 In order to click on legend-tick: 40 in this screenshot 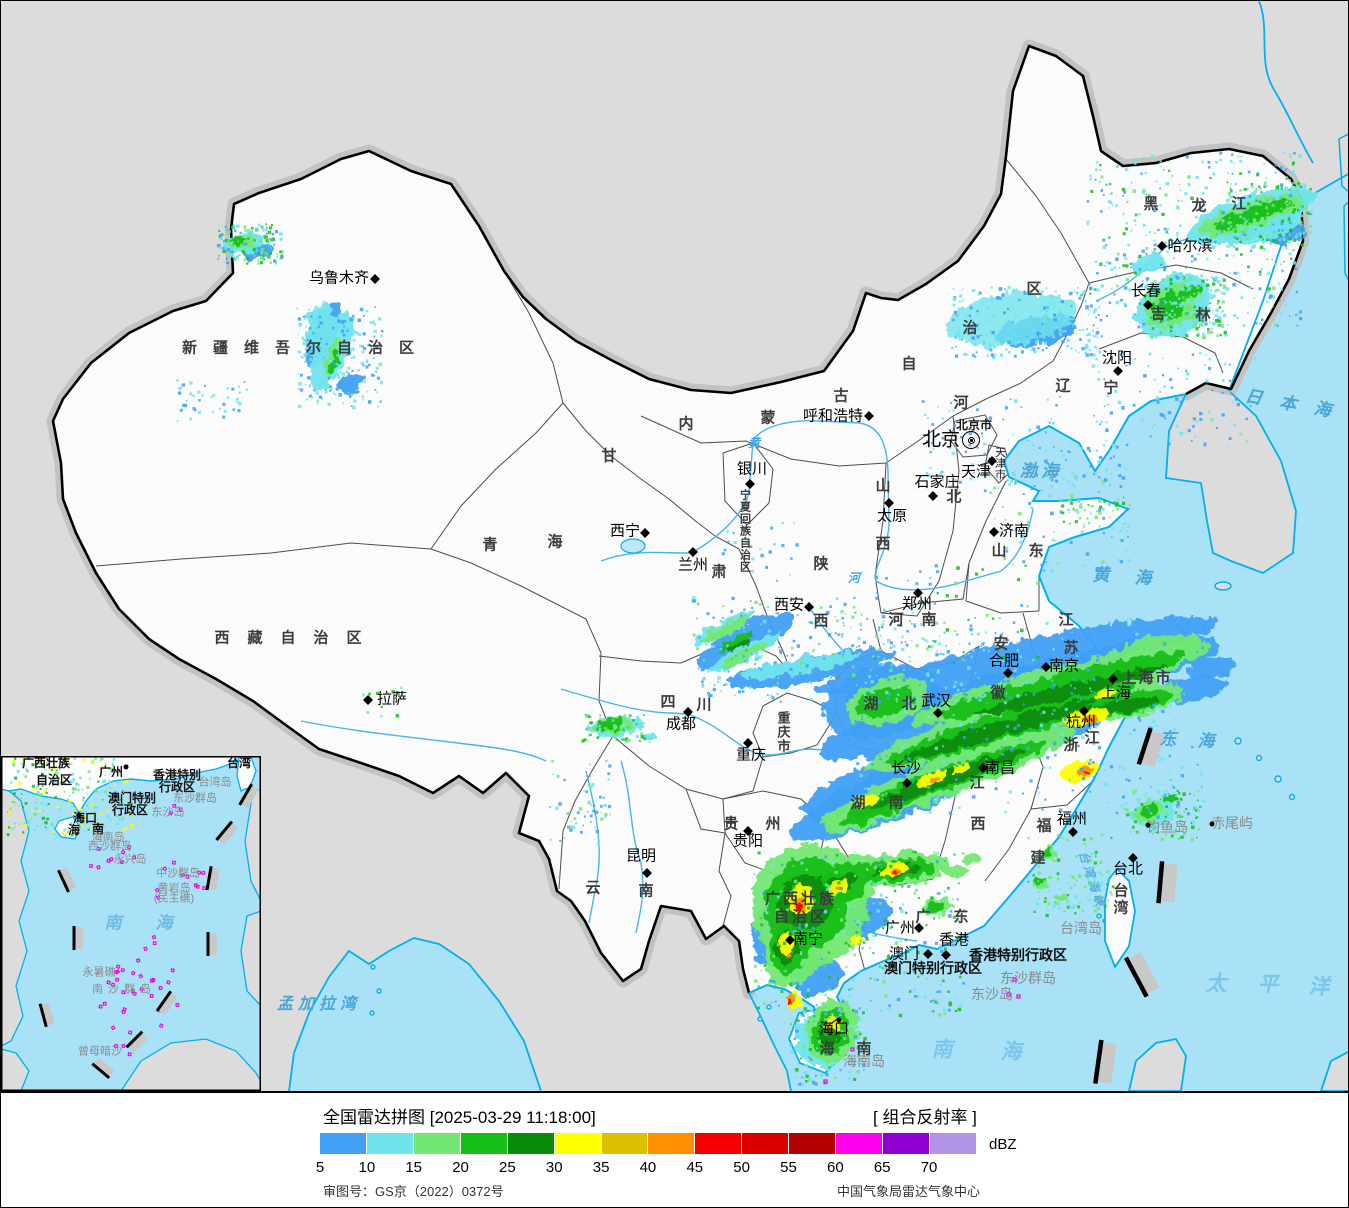, I will do `click(648, 1167)`.